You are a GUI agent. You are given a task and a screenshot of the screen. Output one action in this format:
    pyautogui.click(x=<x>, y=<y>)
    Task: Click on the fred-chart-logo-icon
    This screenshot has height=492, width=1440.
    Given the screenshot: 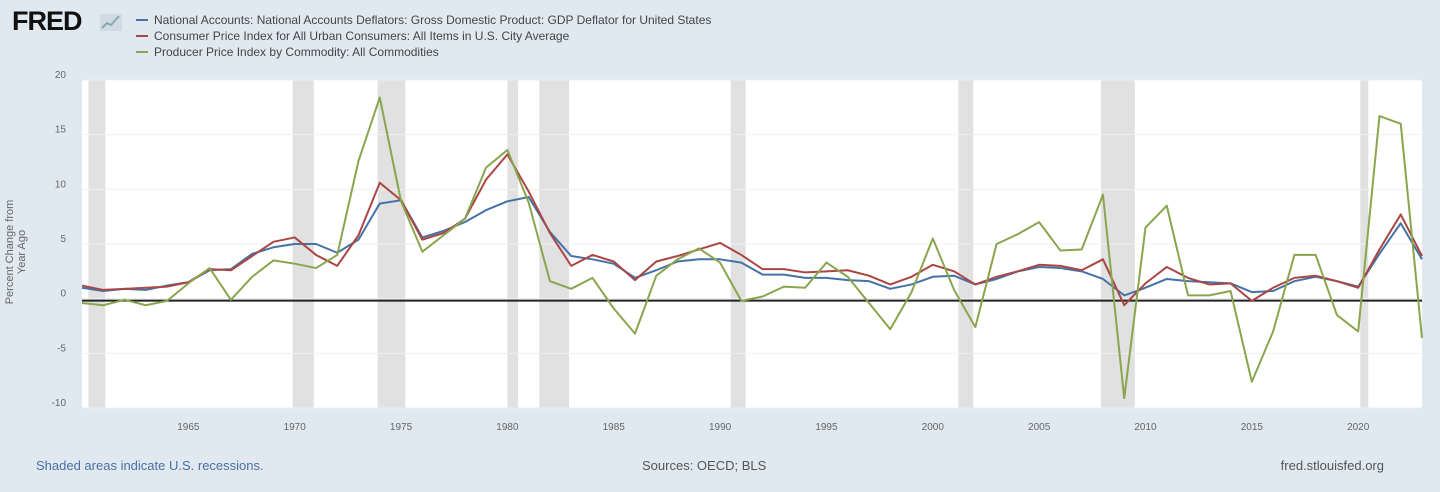 What is the action you would take?
    pyautogui.click(x=111, y=22)
    